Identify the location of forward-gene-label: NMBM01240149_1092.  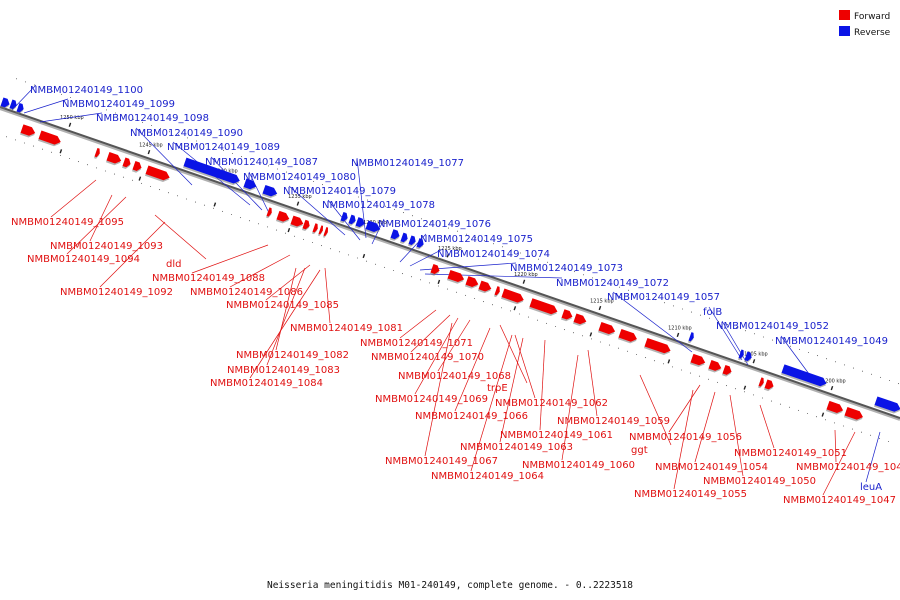
(116, 292).